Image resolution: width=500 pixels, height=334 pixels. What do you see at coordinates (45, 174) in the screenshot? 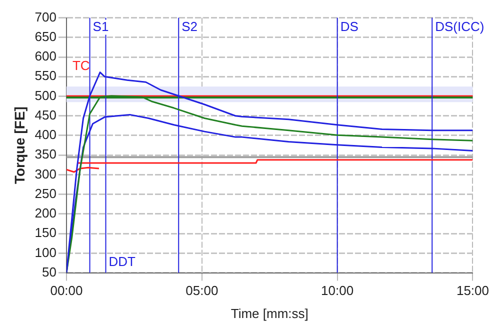
I see `y-tick-label: 300` at bounding box center [45, 174].